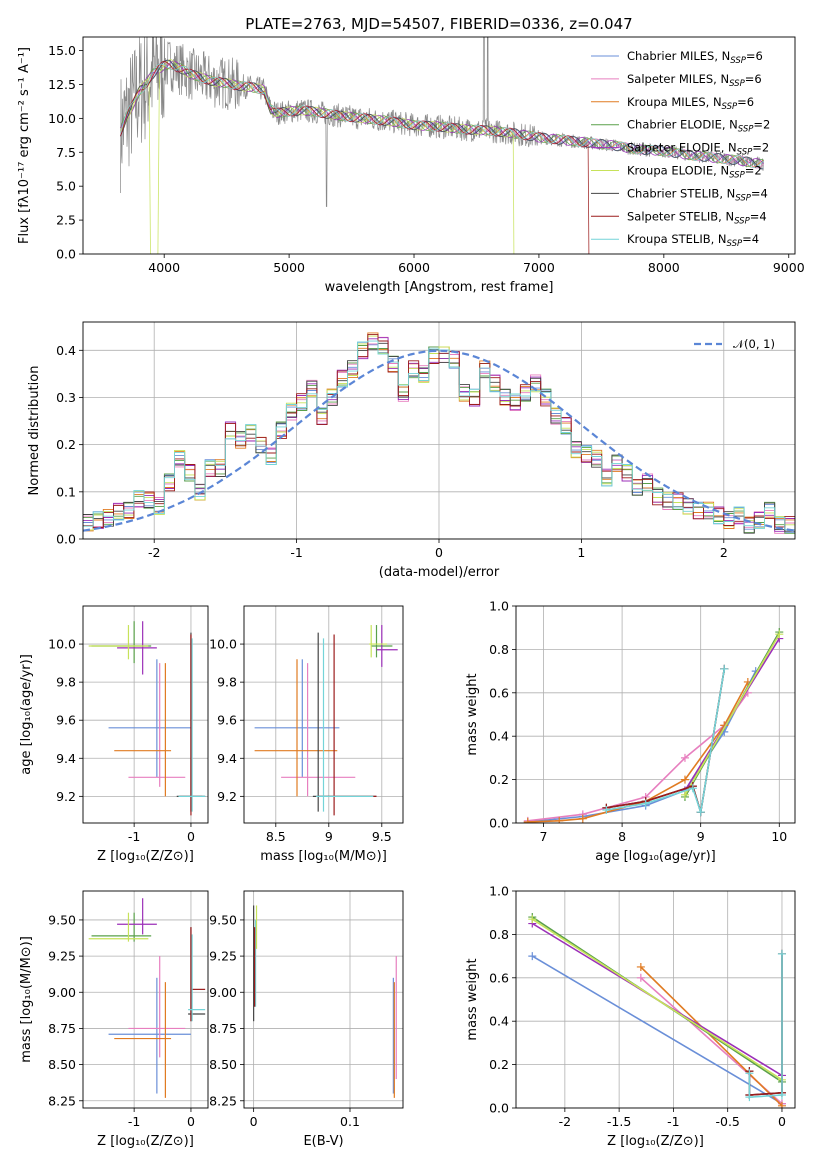 The width and height of the screenshot is (819, 1170). I want to click on legend-entry: Kroupa MILES, NSSP=6, so click(690, 103).